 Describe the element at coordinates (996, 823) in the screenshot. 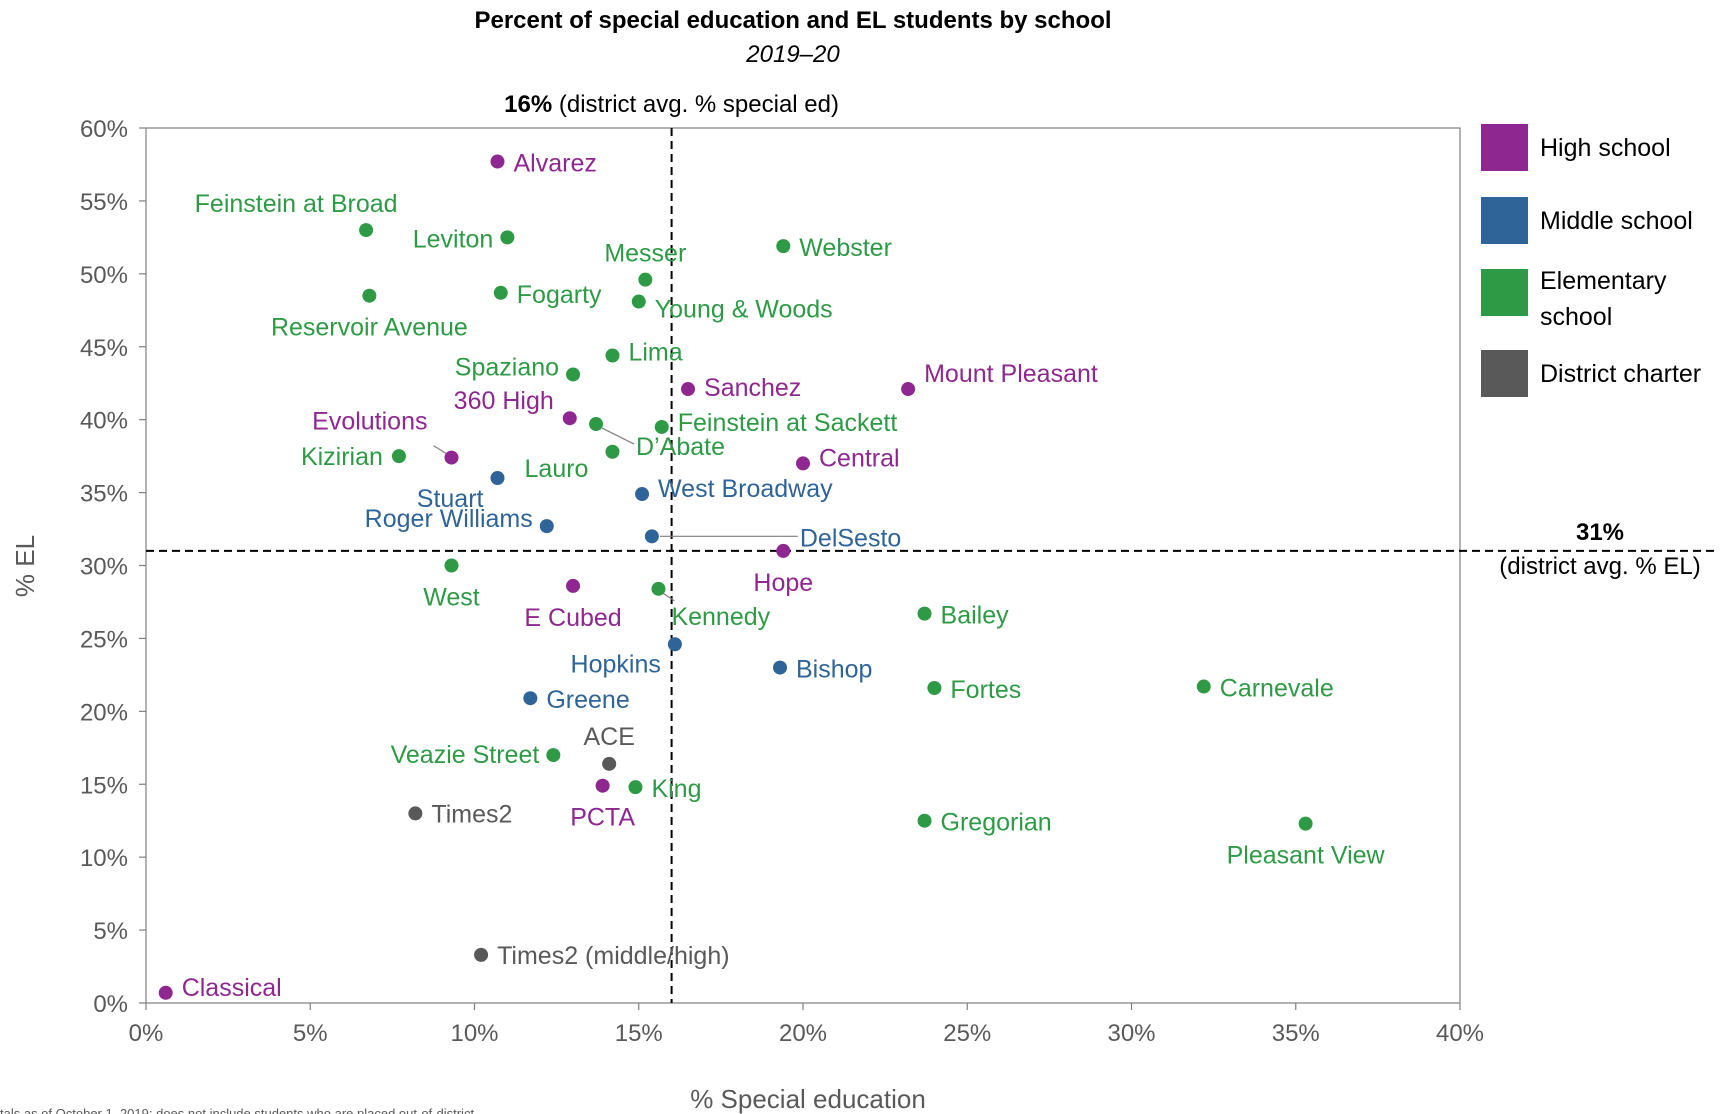

I see `point-label-gregorian: Gregorian` at that location.